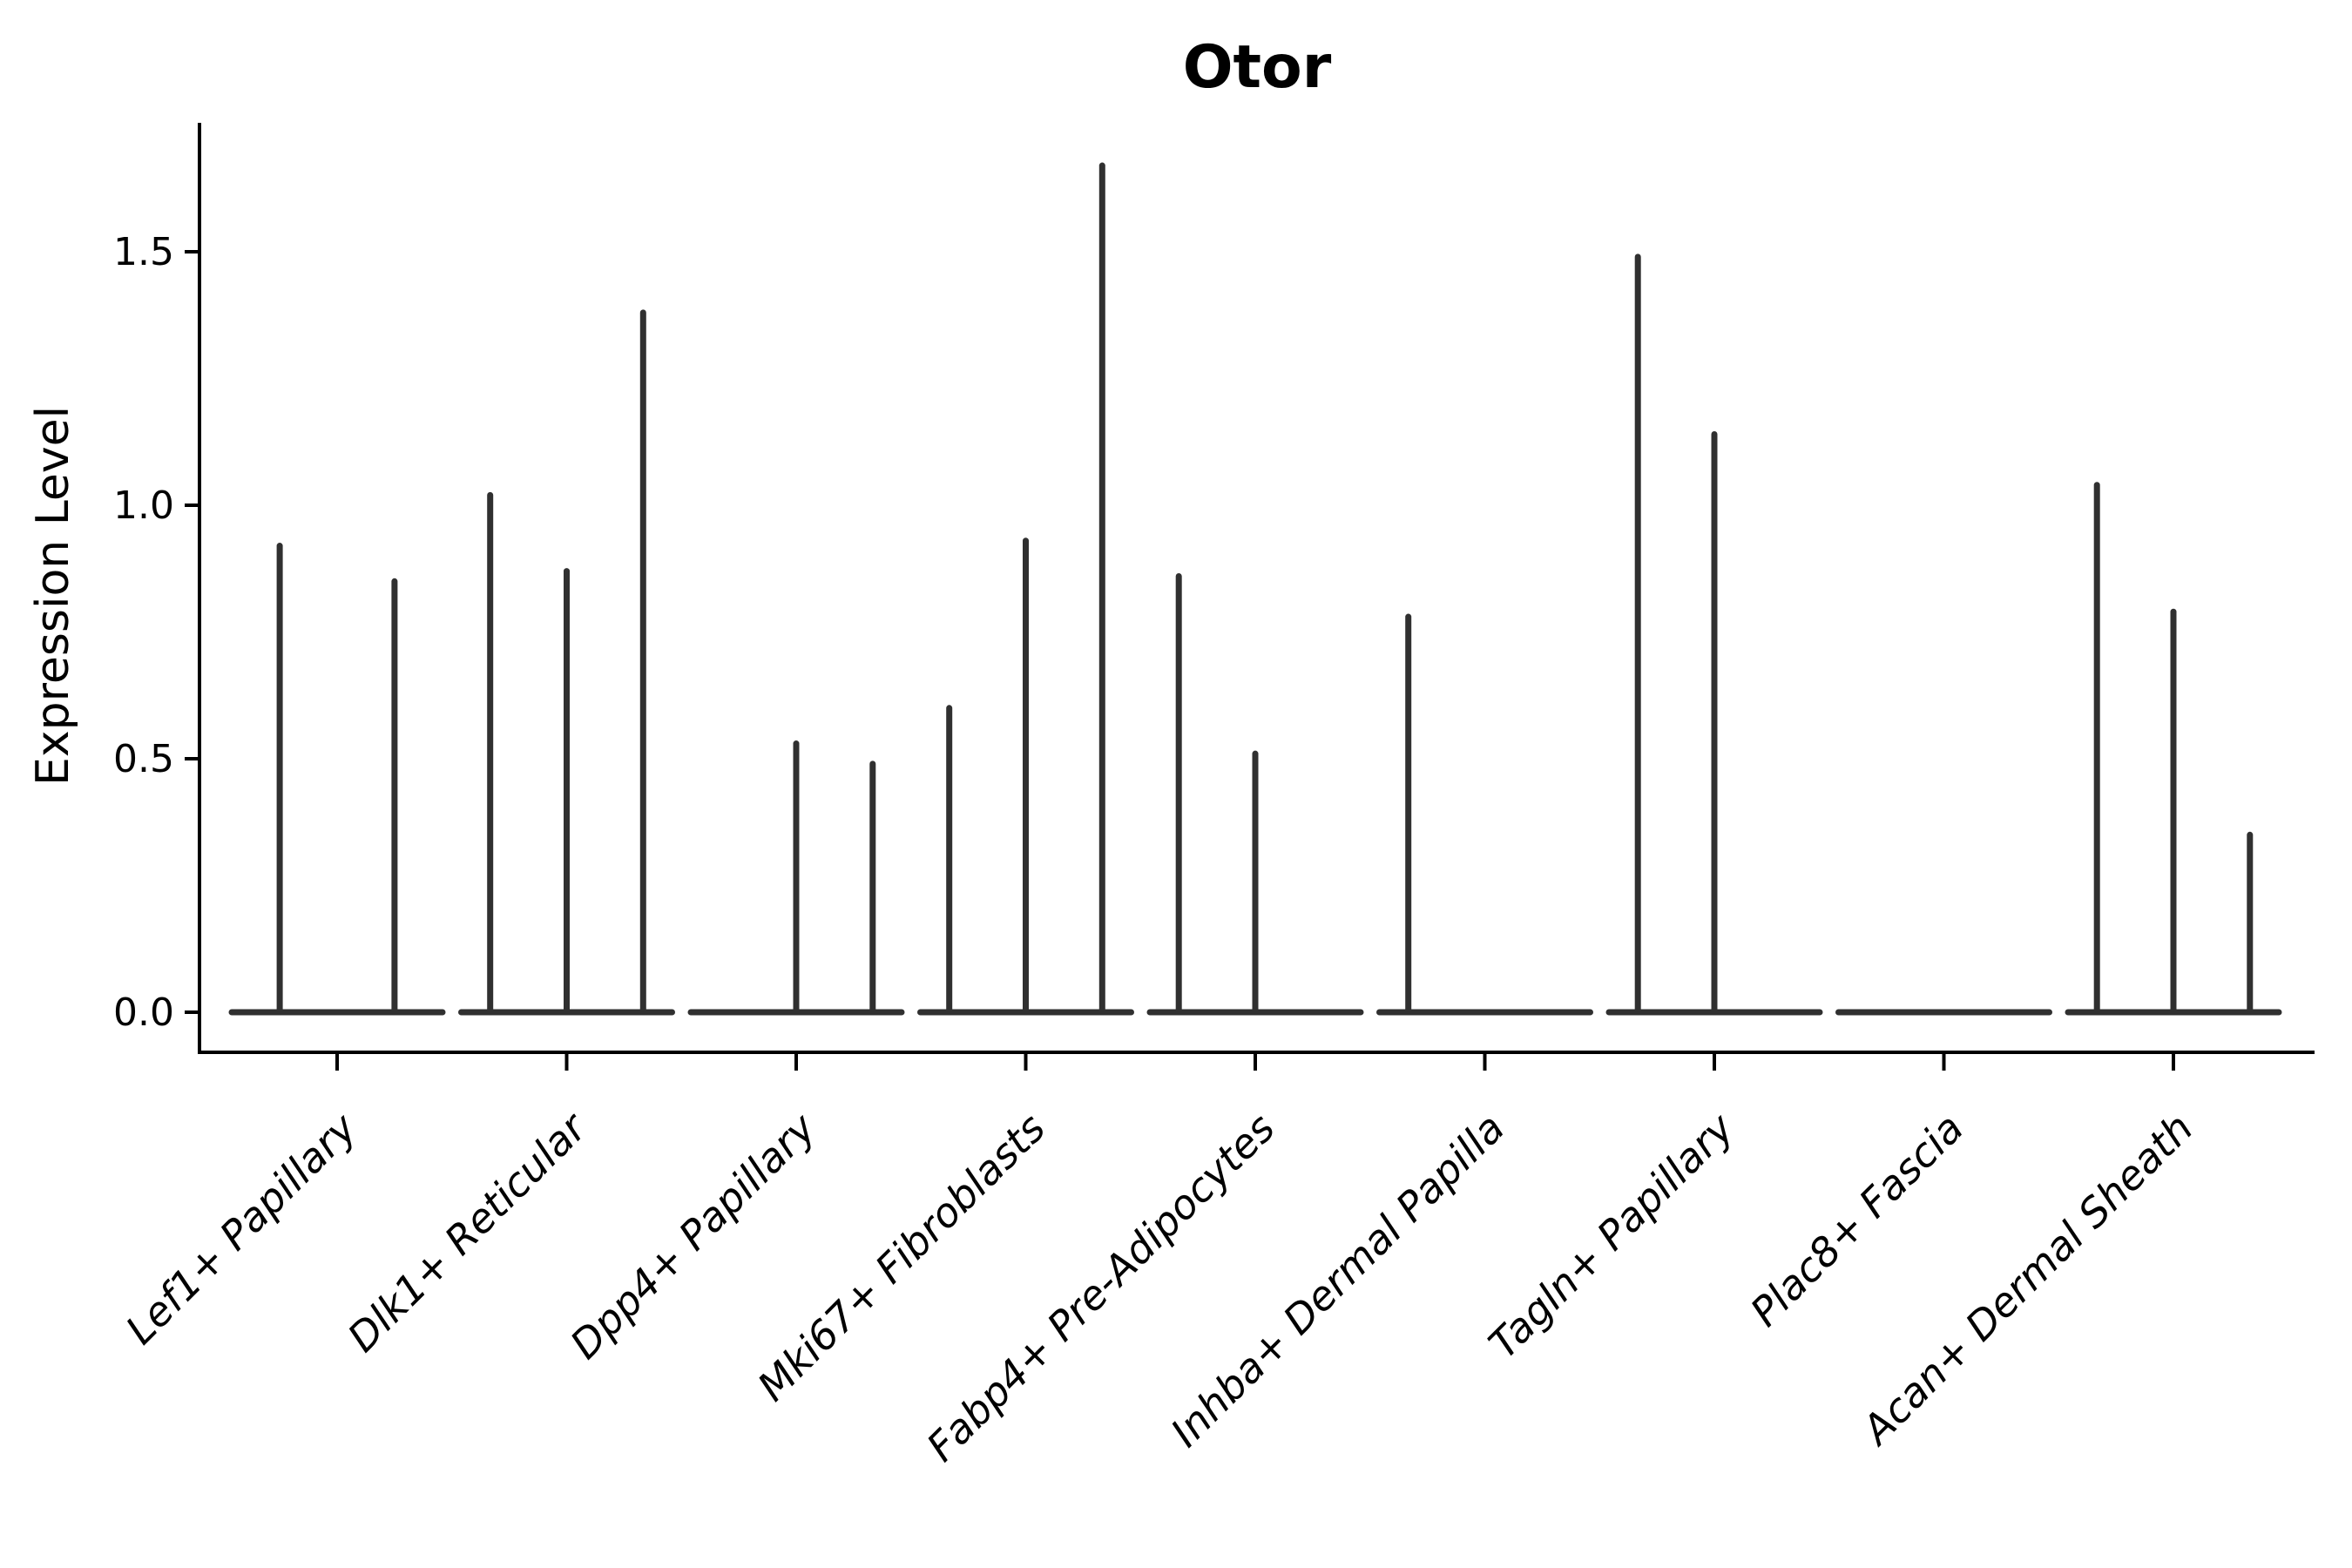 The height and width of the screenshot is (1568, 2352). Describe the element at coordinates (1611, 1236) in the screenshot. I see `x-tick-label: Tagln+ Papillary` at that location.